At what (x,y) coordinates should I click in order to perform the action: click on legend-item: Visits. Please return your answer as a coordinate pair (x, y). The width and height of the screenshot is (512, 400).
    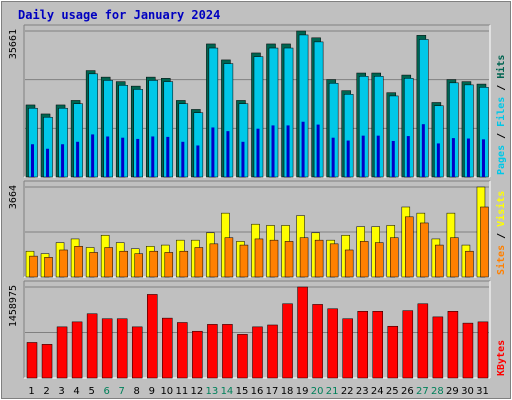
    Looking at the image, I should click on (501, 209).